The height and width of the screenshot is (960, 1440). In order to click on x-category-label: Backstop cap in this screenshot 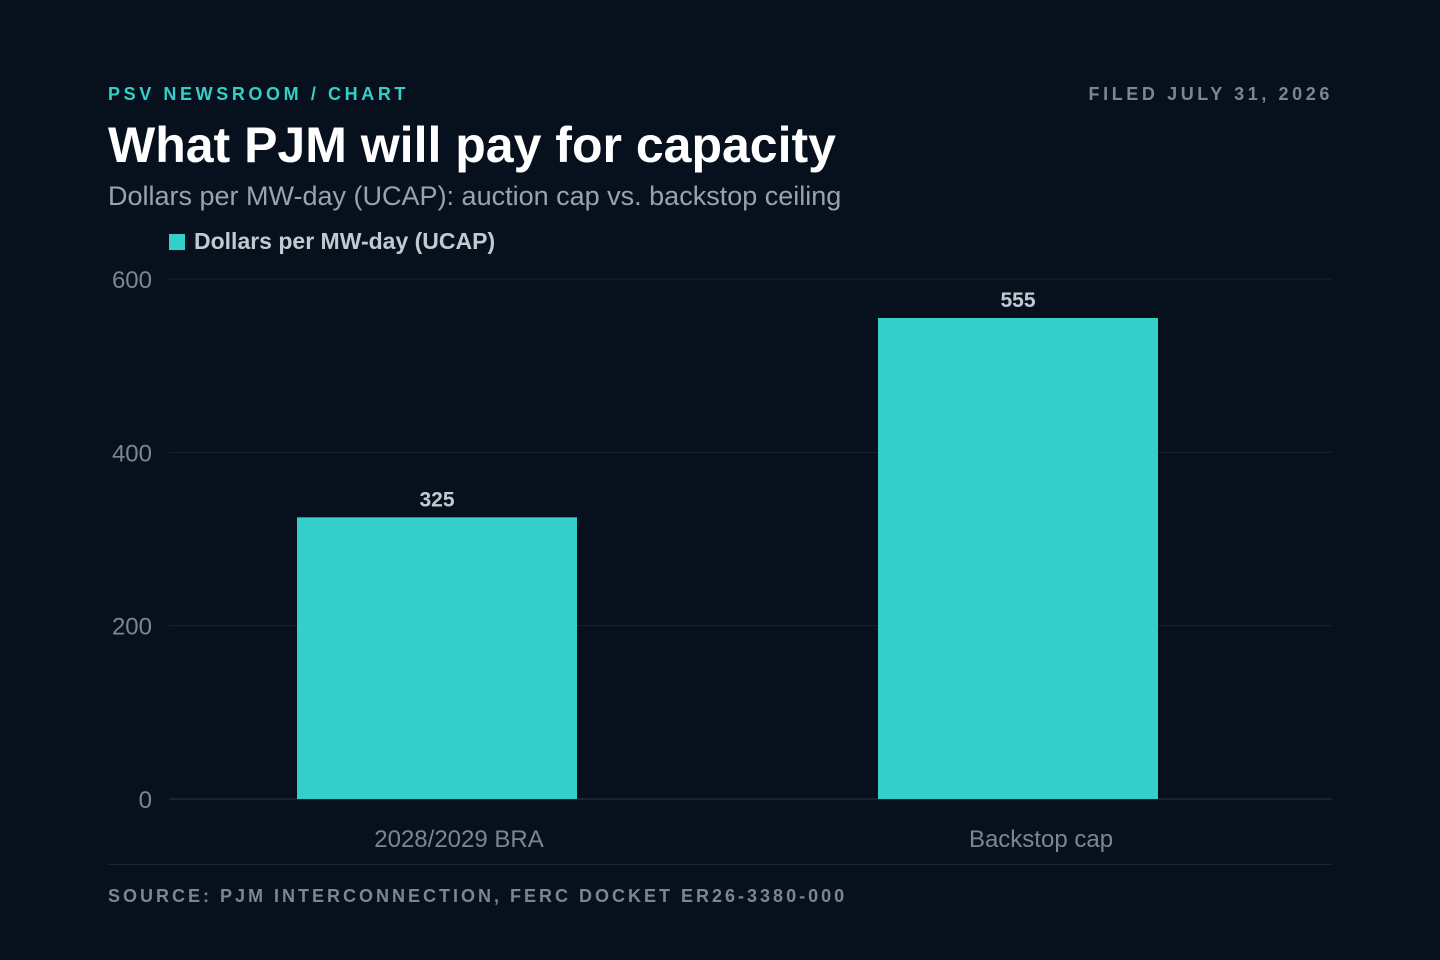, I will do `click(1041, 839)`.